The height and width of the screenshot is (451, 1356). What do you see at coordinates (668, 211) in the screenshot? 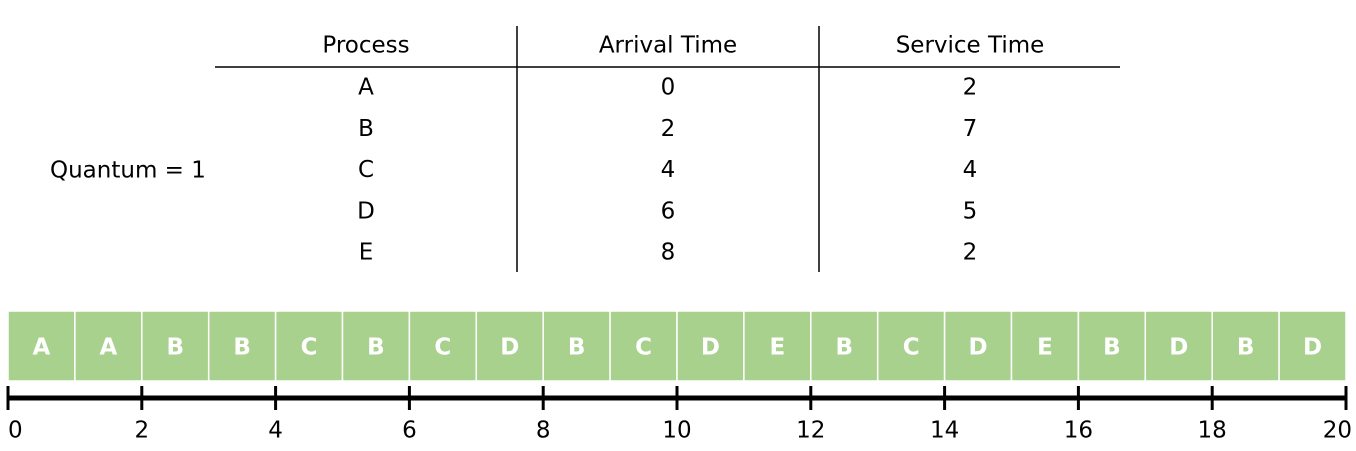
I see `table-cell: 6` at bounding box center [668, 211].